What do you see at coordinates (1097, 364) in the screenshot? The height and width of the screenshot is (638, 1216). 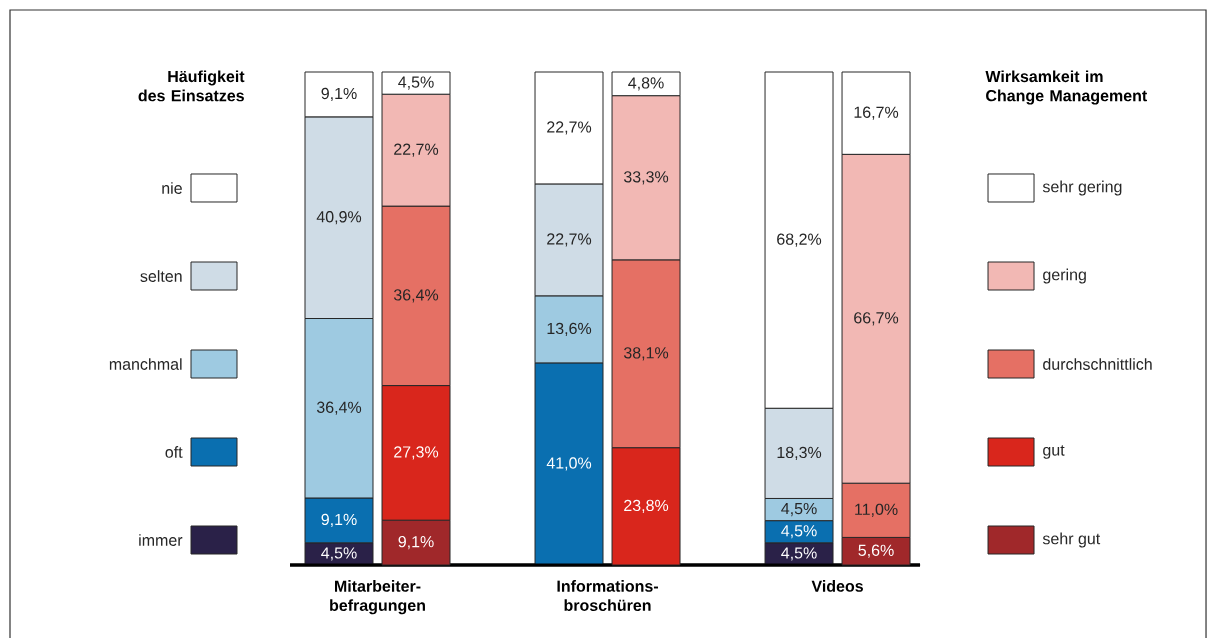 I see `legend-label: durchschnittlich` at bounding box center [1097, 364].